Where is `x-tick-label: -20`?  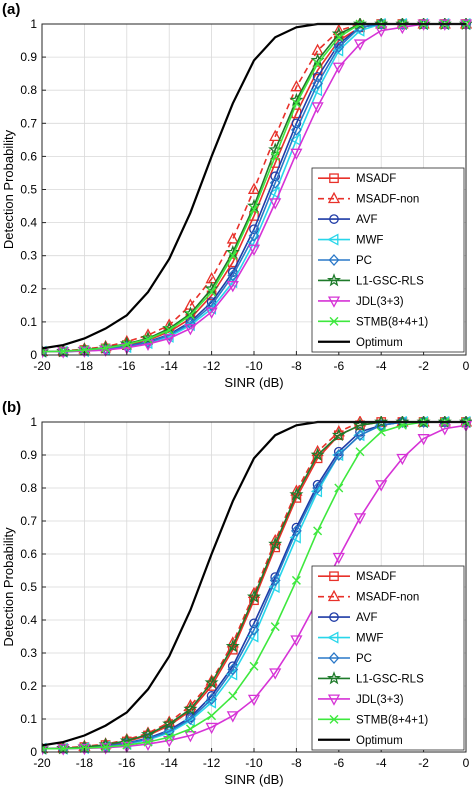 x-tick-label: -20 is located at coordinates (42, 366).